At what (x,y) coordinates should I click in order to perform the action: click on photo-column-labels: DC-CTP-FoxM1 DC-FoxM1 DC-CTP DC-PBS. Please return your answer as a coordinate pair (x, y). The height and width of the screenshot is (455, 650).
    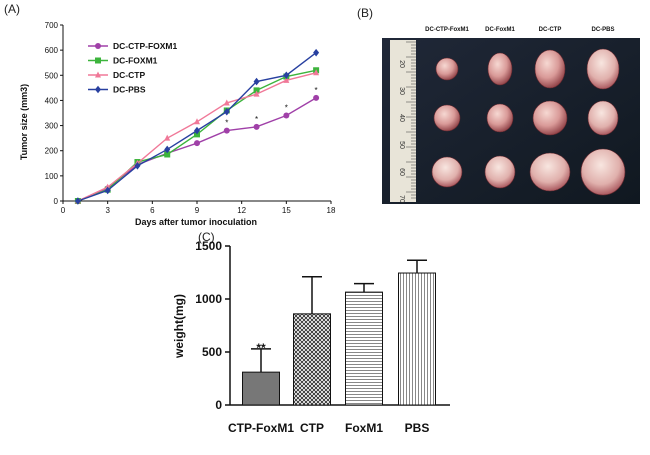
    Looking at the image, I should click on (519, 30).